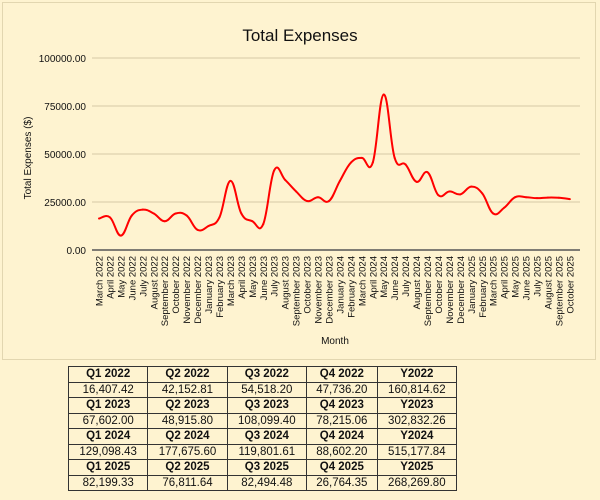  Describe the element at coordinates (187, 436) in the screenshot. I see `table-header-cell: Q2 2024` at that location.